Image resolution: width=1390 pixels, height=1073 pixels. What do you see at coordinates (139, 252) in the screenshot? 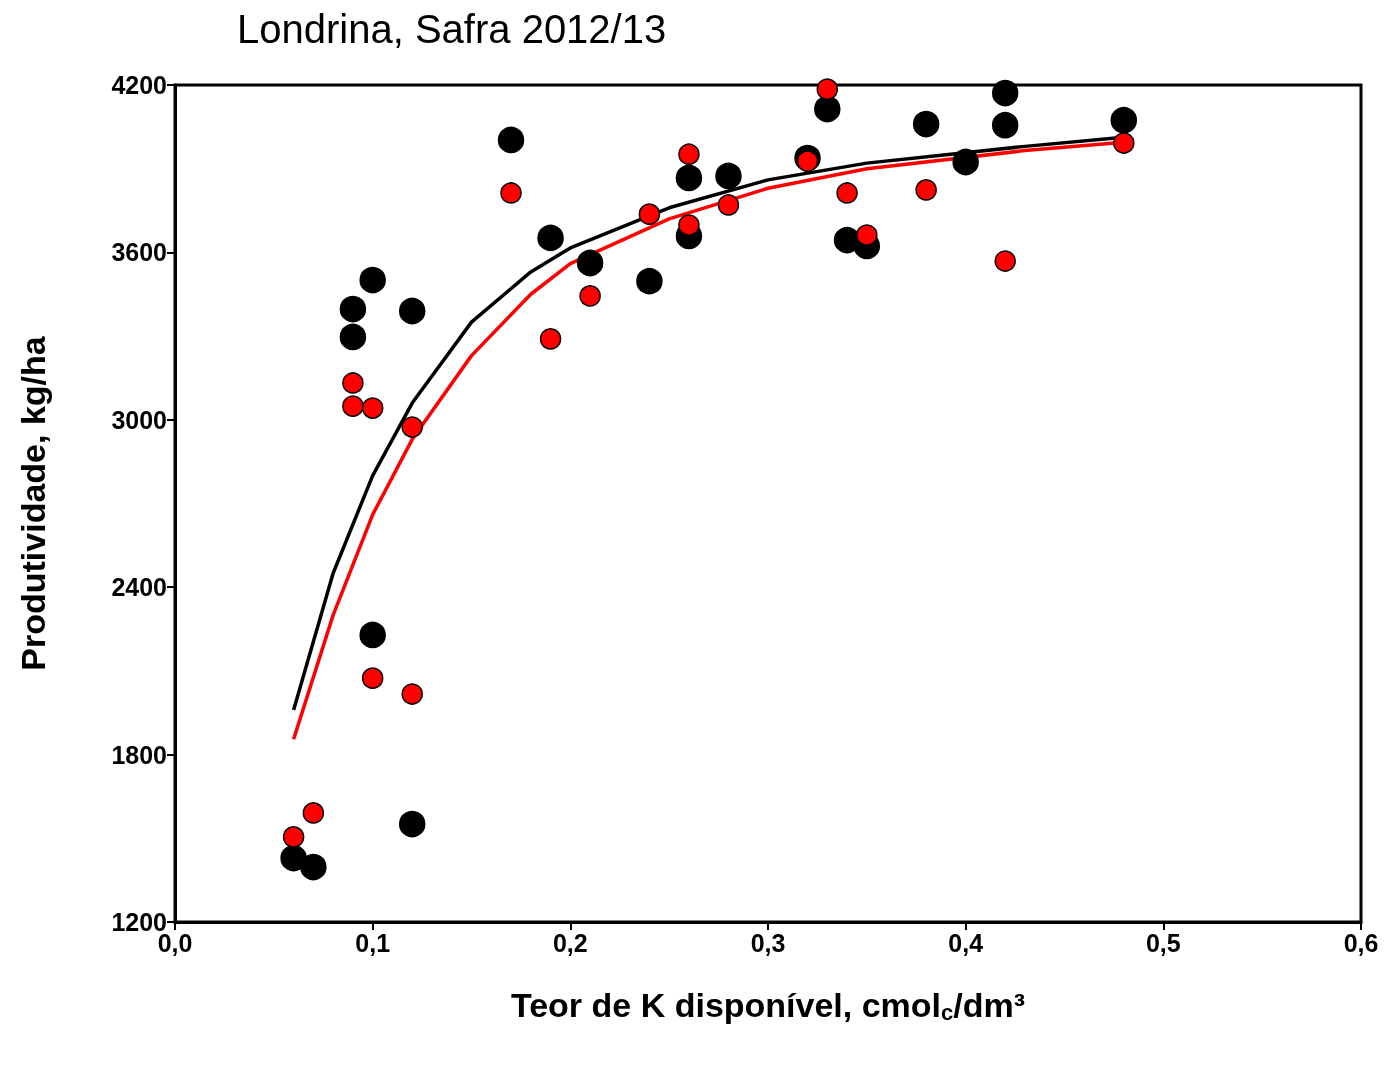
I see `y-tick-label: 3600` at bounding box center [139, 252].